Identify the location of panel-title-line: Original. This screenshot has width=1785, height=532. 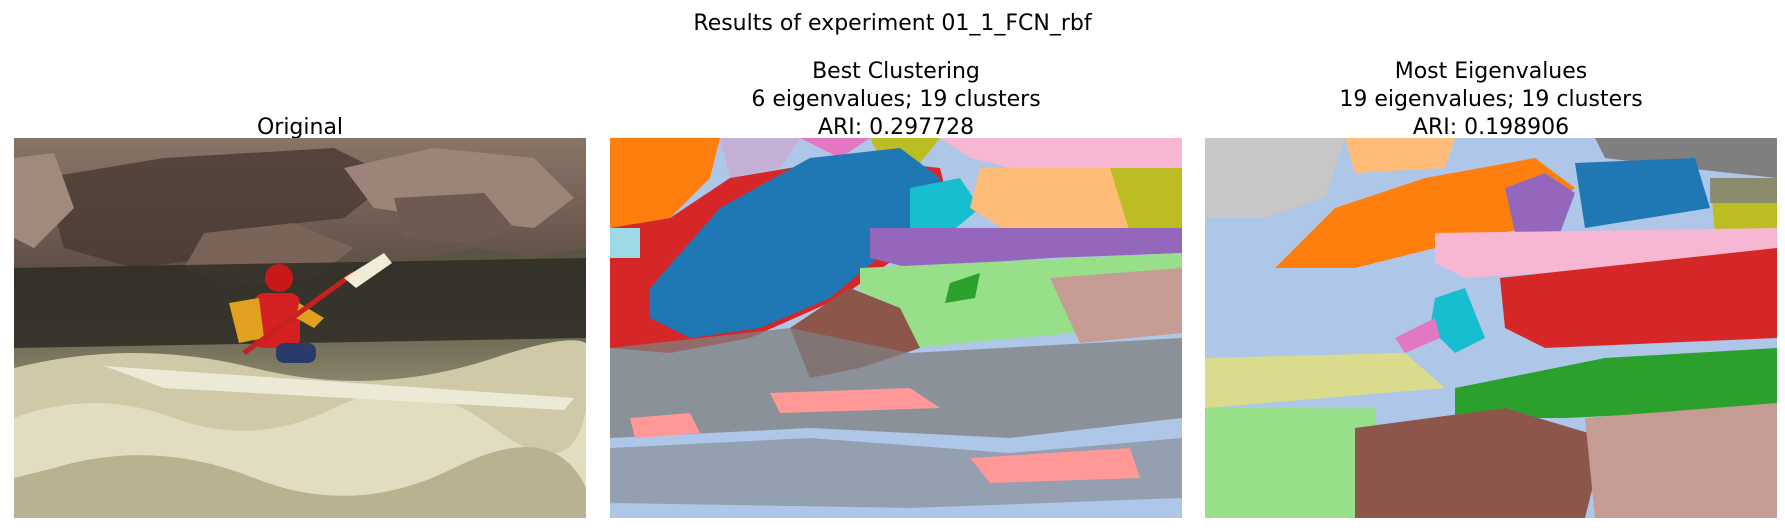
(300, 127).